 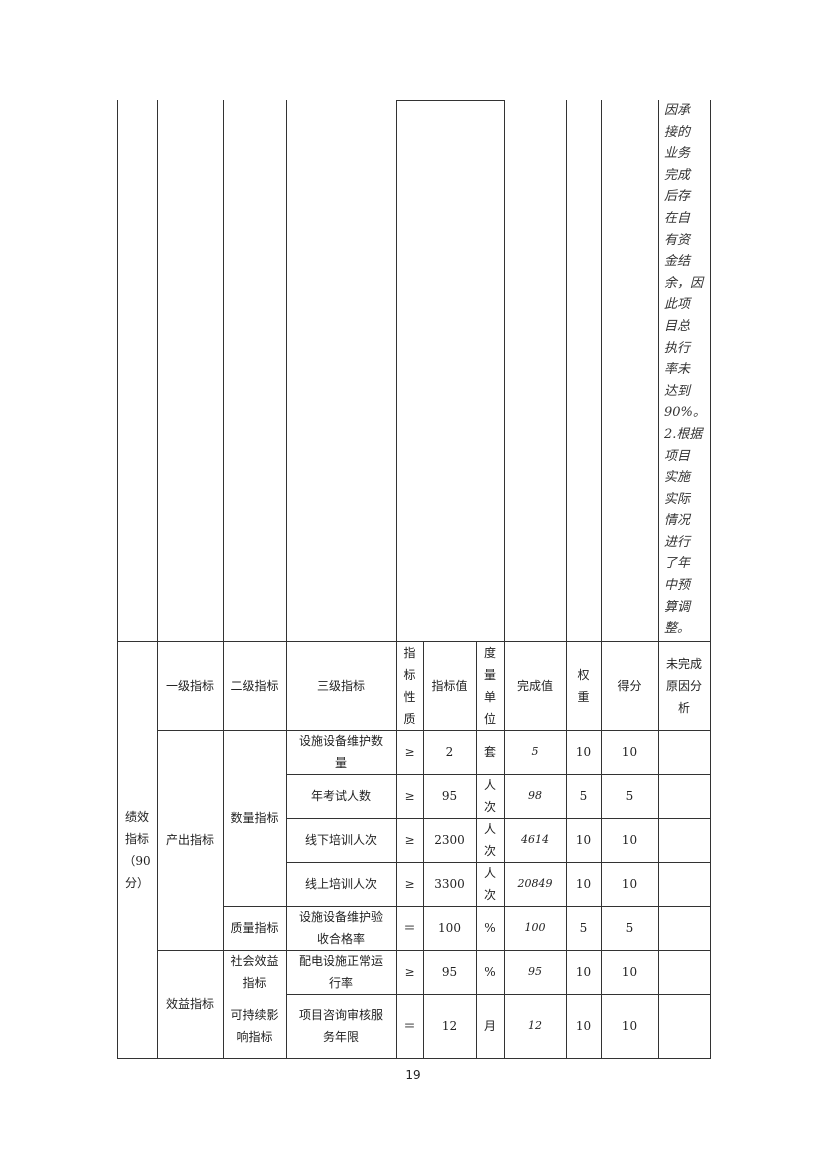 I want to click on indicator-unit: 套, so click(x=489, y=752).